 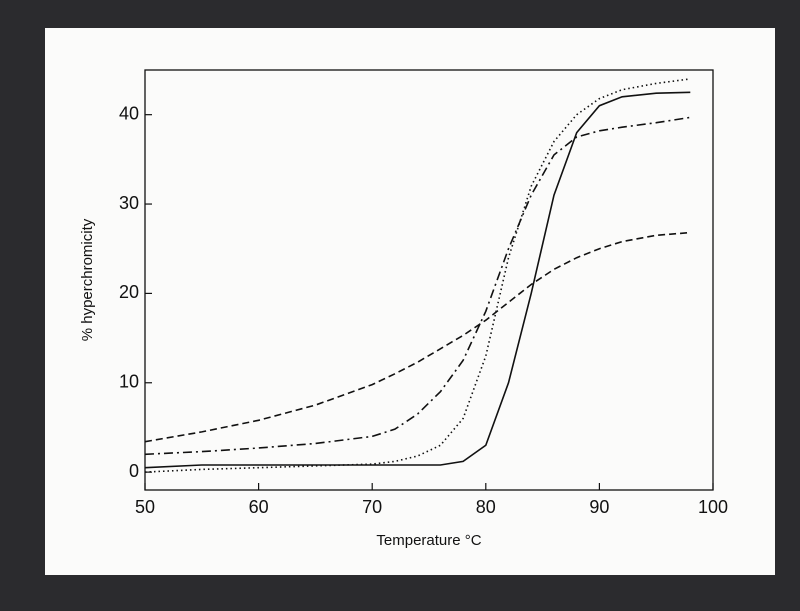 What do you see at coordinates (129, 113) in the screenshot?
I see `y-tick-label: 40` at bounding box center [129, 113].